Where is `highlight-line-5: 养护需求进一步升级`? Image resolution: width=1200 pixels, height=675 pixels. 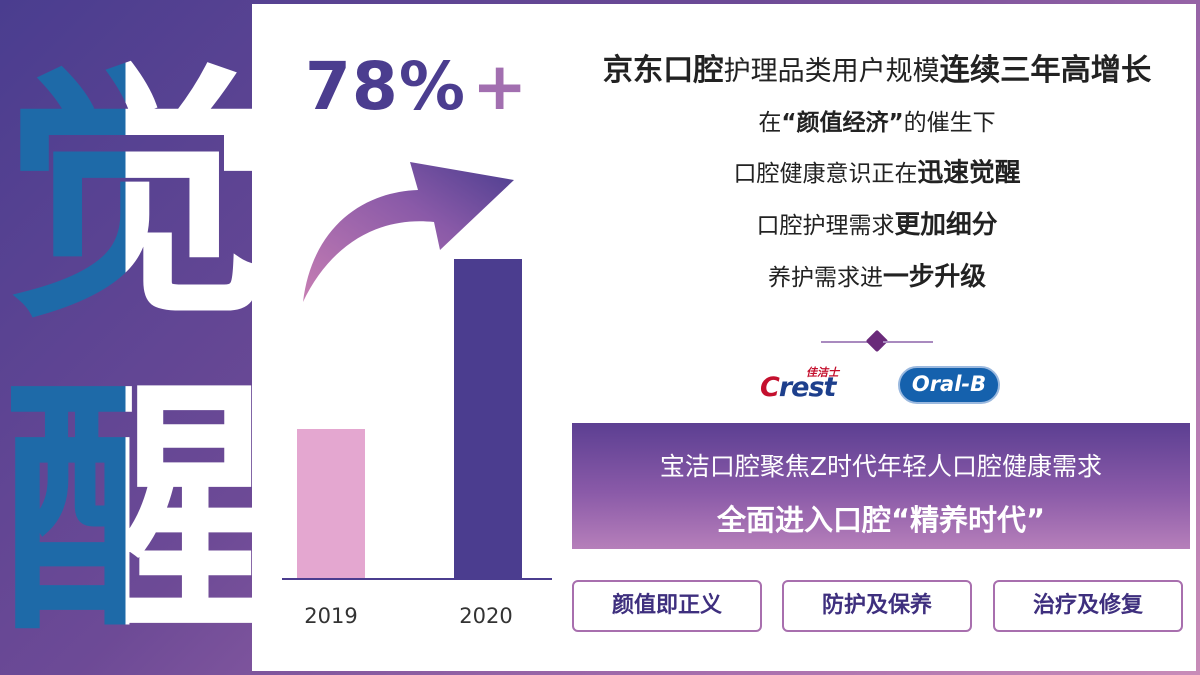 highlight-line-5: 养护需求进一步升级 is located at coordinates (877, 276).